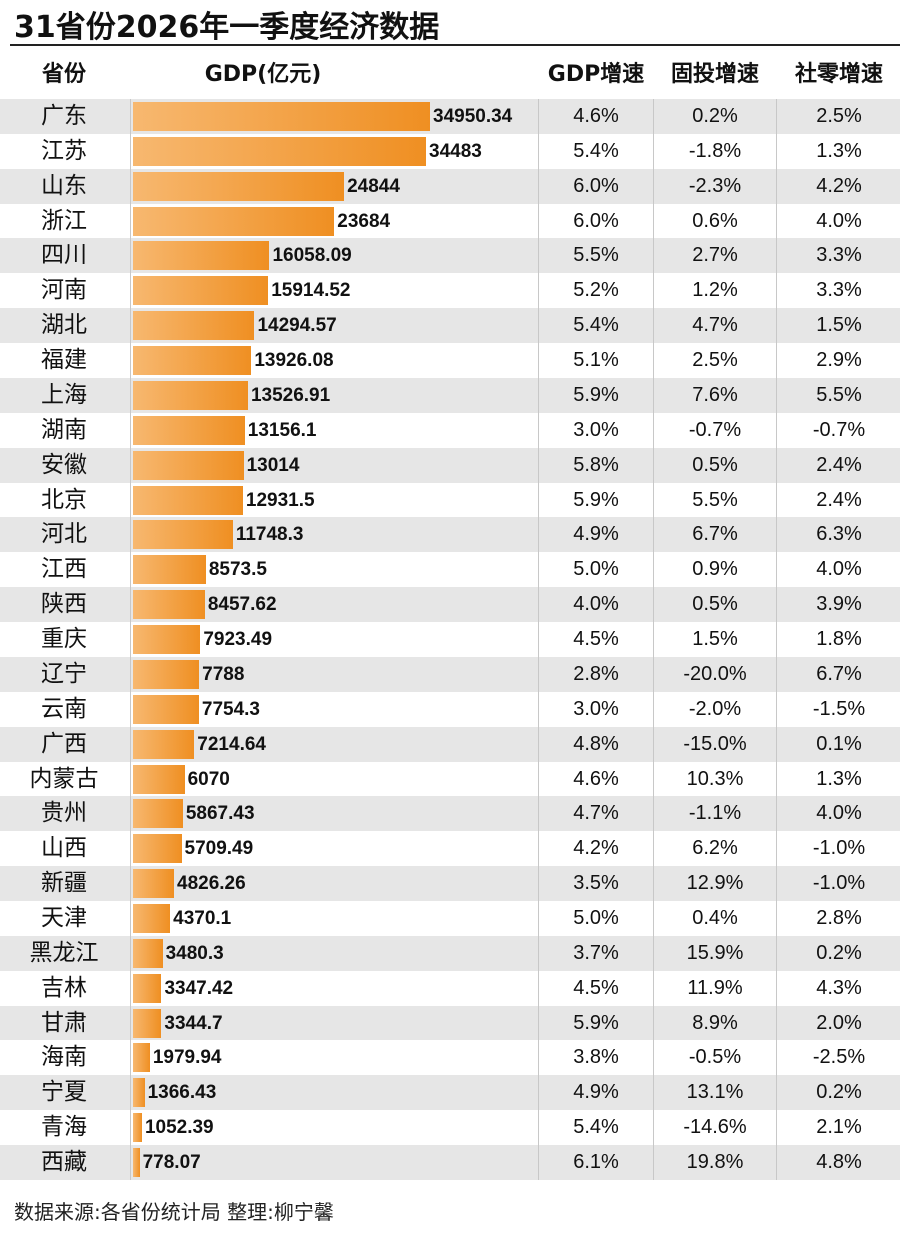 The height and width of the screenshot is (1236, 900). Describe the element at coordinates (715, 394) in the screenshot. I see `investment-growth-cell: 7.6%` at that location.